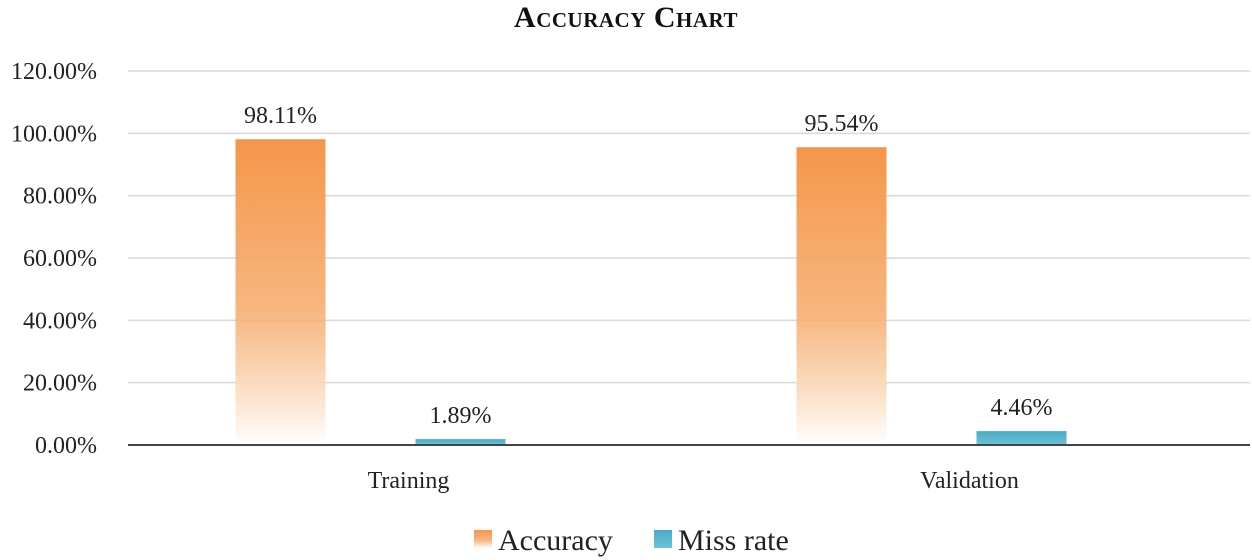  Describe the element at coordinates (969, 481) in the screenshot. I see `category-label-validation: Validation` at that location.